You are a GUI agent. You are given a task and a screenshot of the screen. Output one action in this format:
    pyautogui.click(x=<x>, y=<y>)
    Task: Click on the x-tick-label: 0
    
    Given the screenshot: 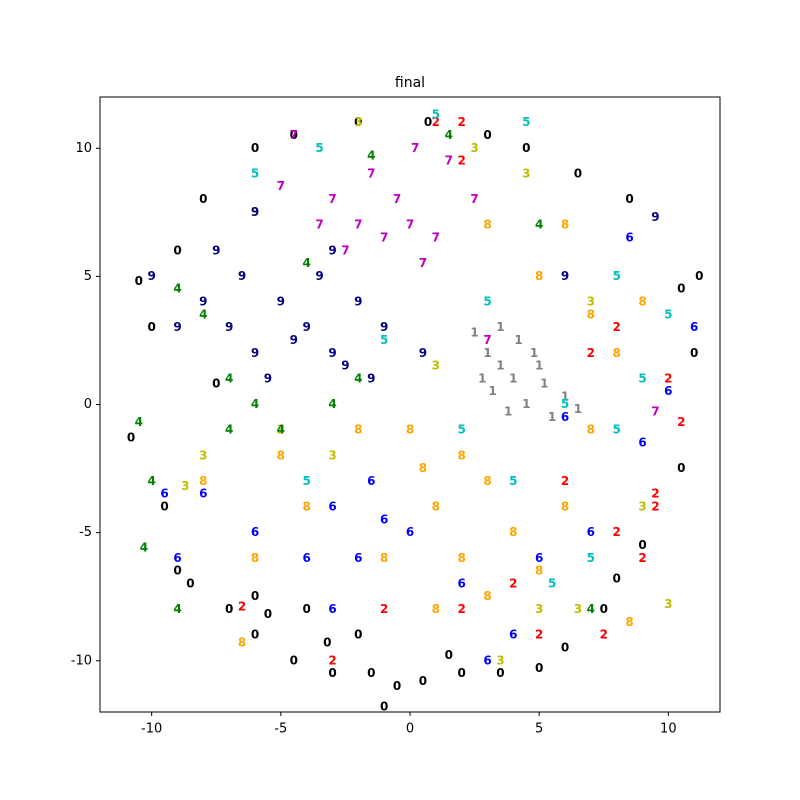 What is the action you would take?
    pyautogui.click(x=410, y=729)
    